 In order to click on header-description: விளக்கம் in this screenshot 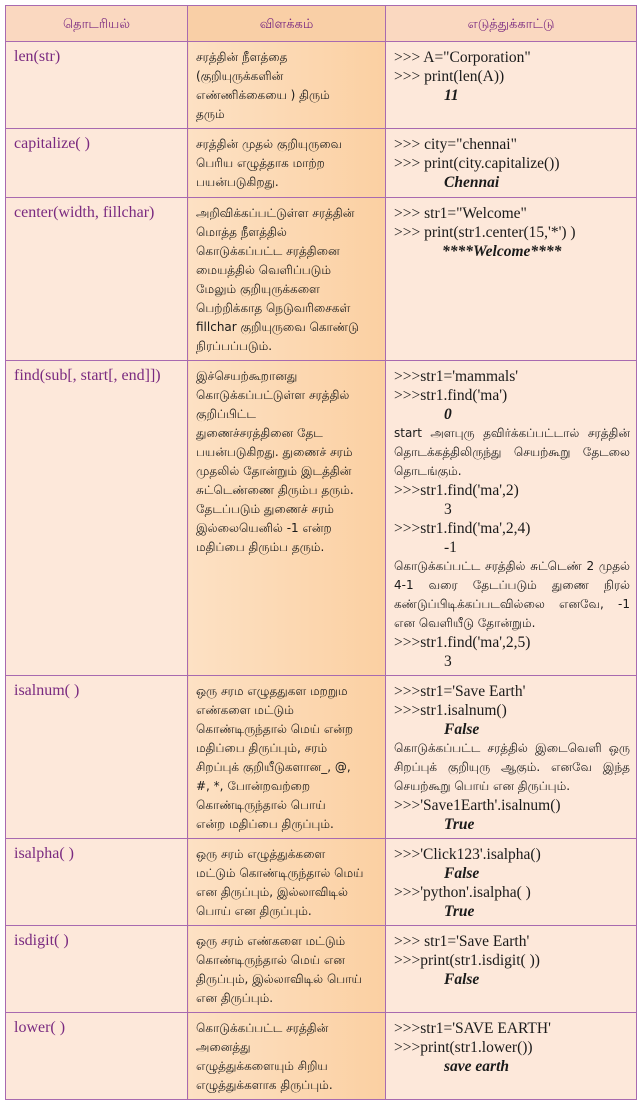, I will do `click(286, 23)`.